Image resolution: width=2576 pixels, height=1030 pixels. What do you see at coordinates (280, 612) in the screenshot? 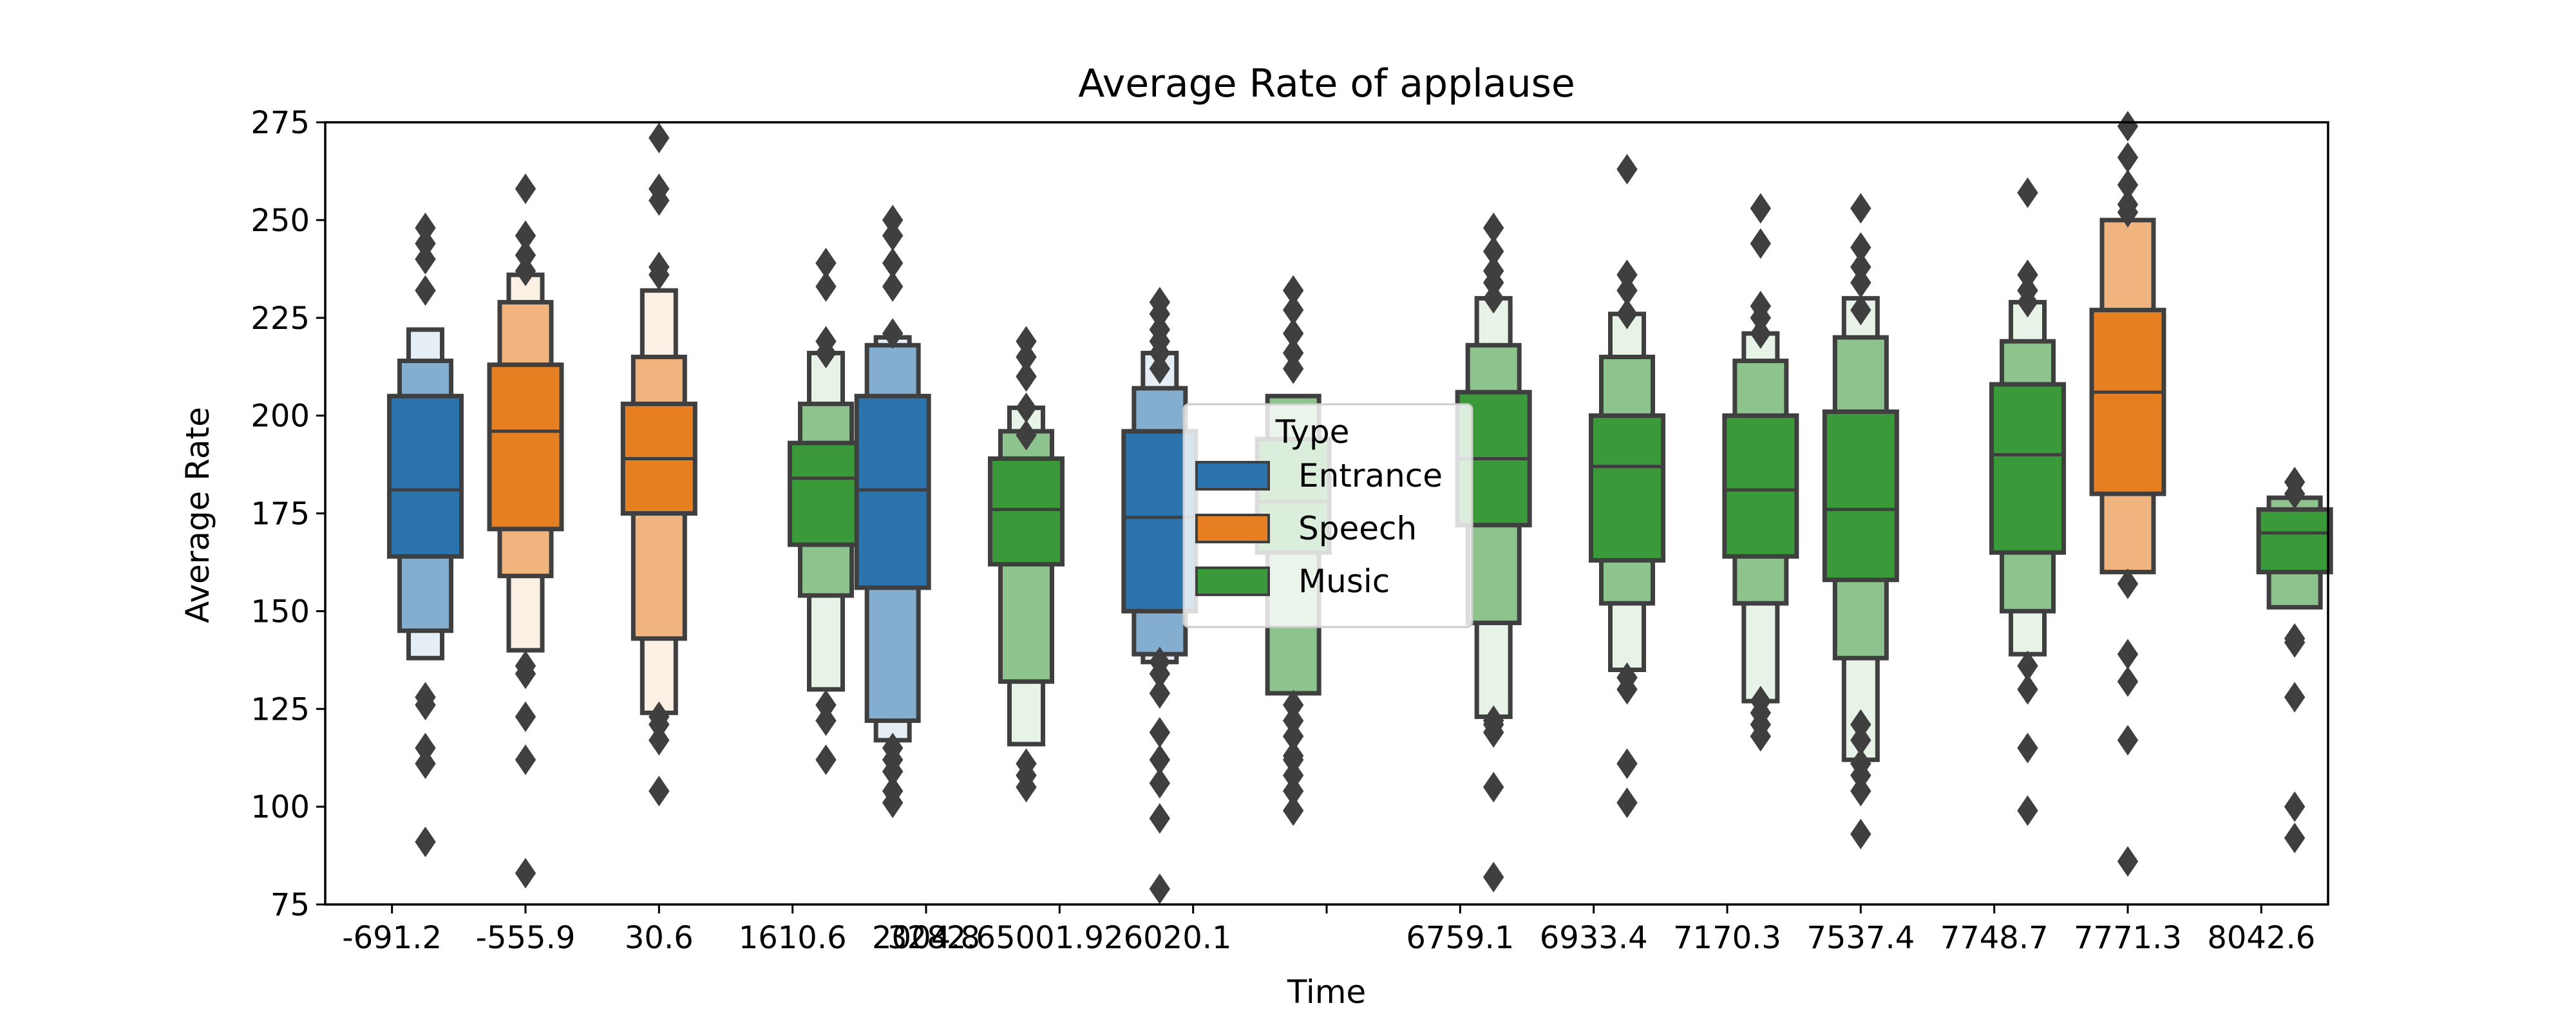
I see `y-tick-label: 150` at bounding box center [280, 612].